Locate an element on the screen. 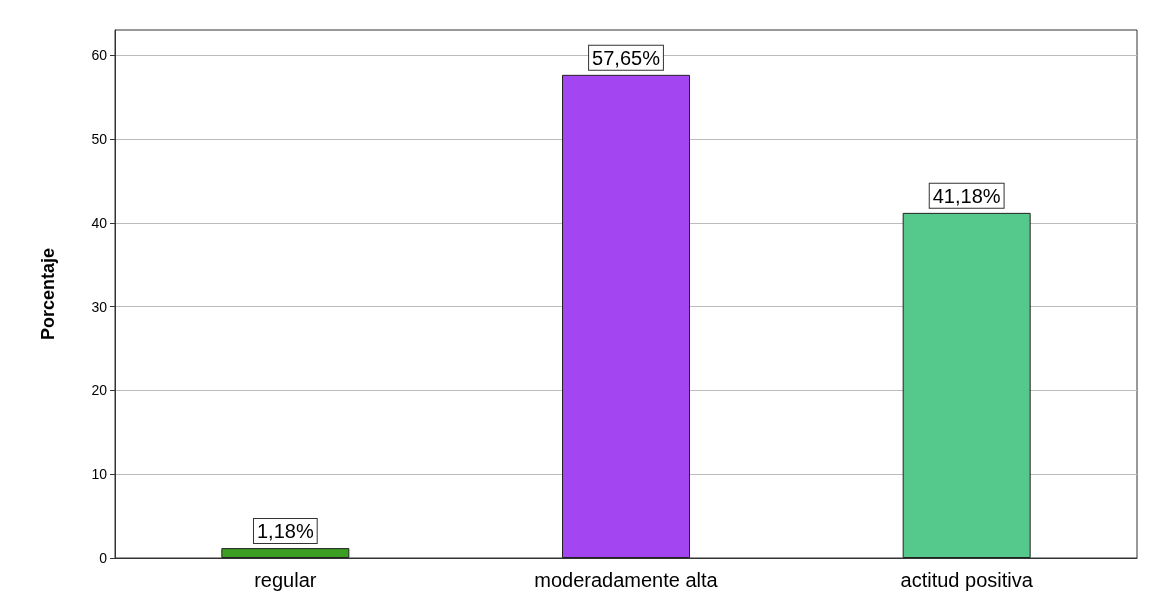 This screenshot has height=603, width=1157. data-label: 1,18% is located at coordinates (285, 531).